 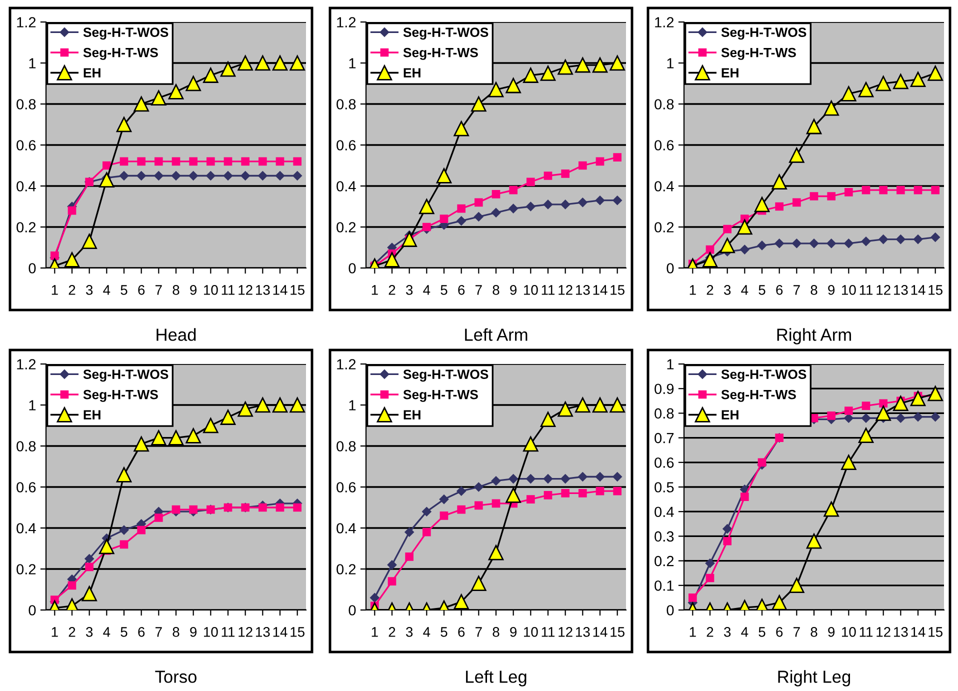 What do you see at coordinates (664, 536) in the screenshot?
I see `y-tick-label: 0.3` at bounding box center [664, 536].